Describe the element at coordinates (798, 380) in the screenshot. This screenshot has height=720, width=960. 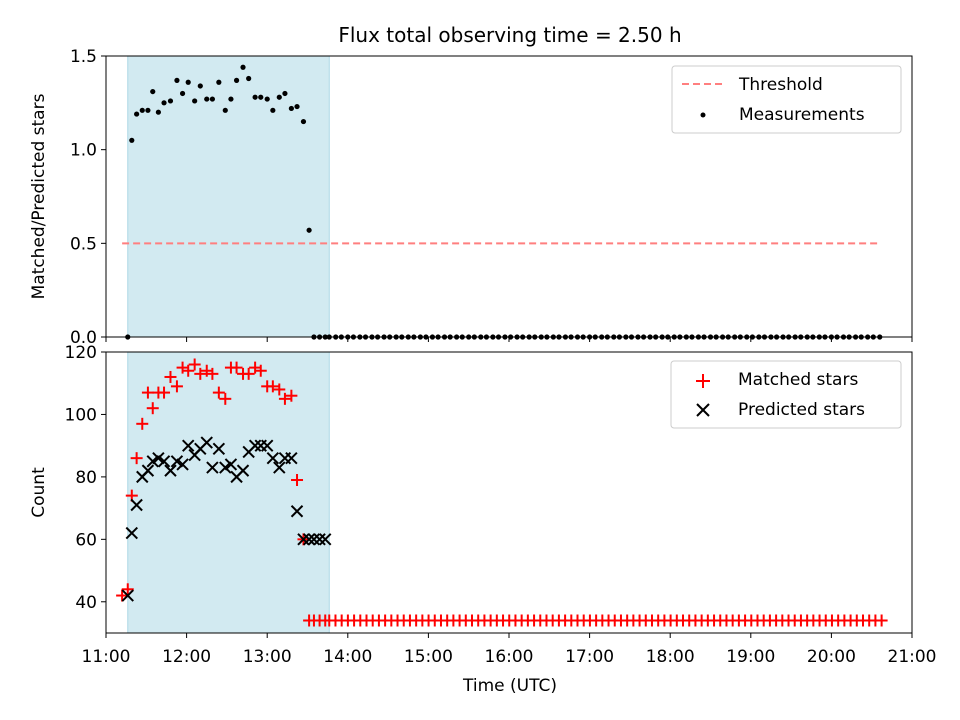
I see `legend-matched-label: Matched stars` at that location.